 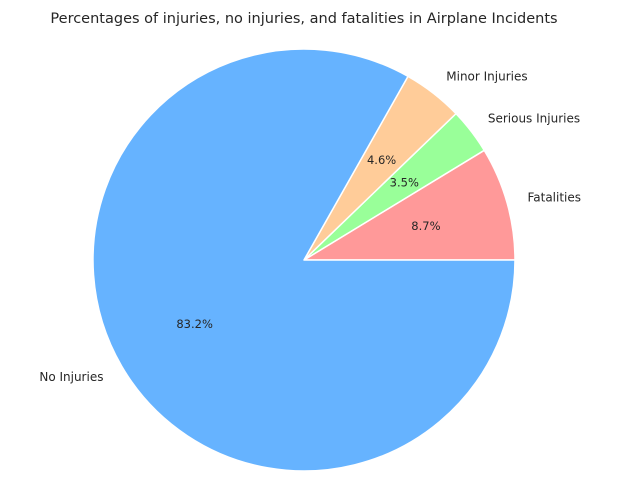 I want to click on pct-label-minor-injuries: 4.6%, so click(x=381, y=160).